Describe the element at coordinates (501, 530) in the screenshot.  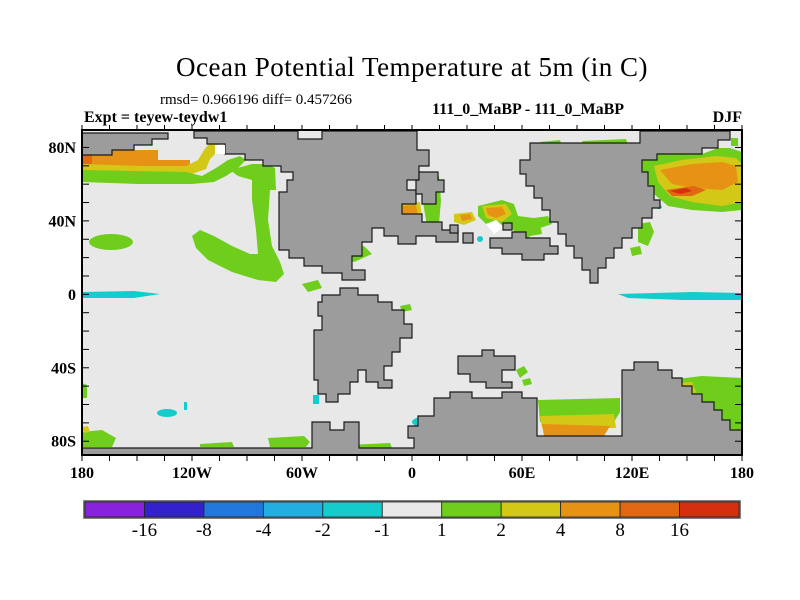
I see `colorbar-label: 2` at that location.